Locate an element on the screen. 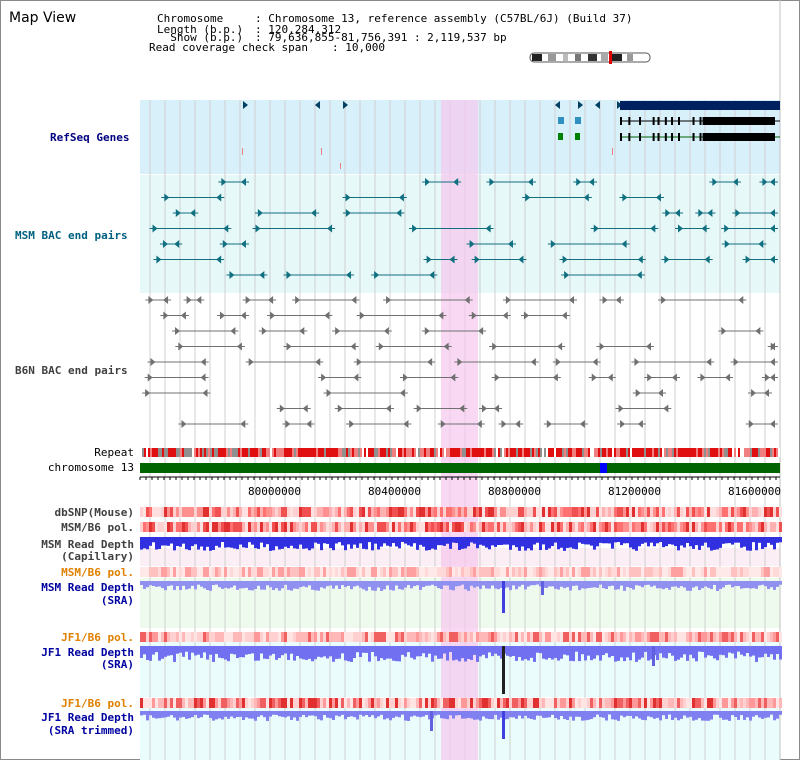  track-label-msm-bac: MSM BAC end pairs is located at coordinates (71, 235).